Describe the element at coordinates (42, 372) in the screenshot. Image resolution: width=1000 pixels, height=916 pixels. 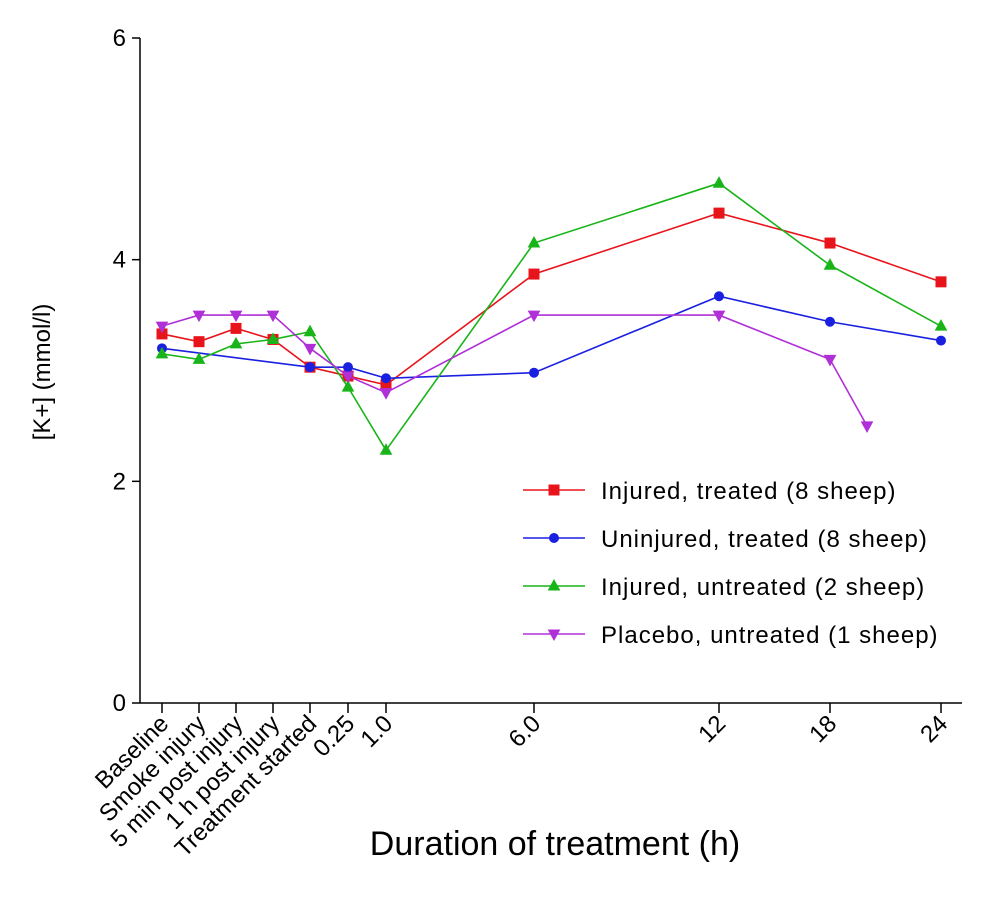
I see `y-axis-label: [K+] (mmol/l)` at that location.